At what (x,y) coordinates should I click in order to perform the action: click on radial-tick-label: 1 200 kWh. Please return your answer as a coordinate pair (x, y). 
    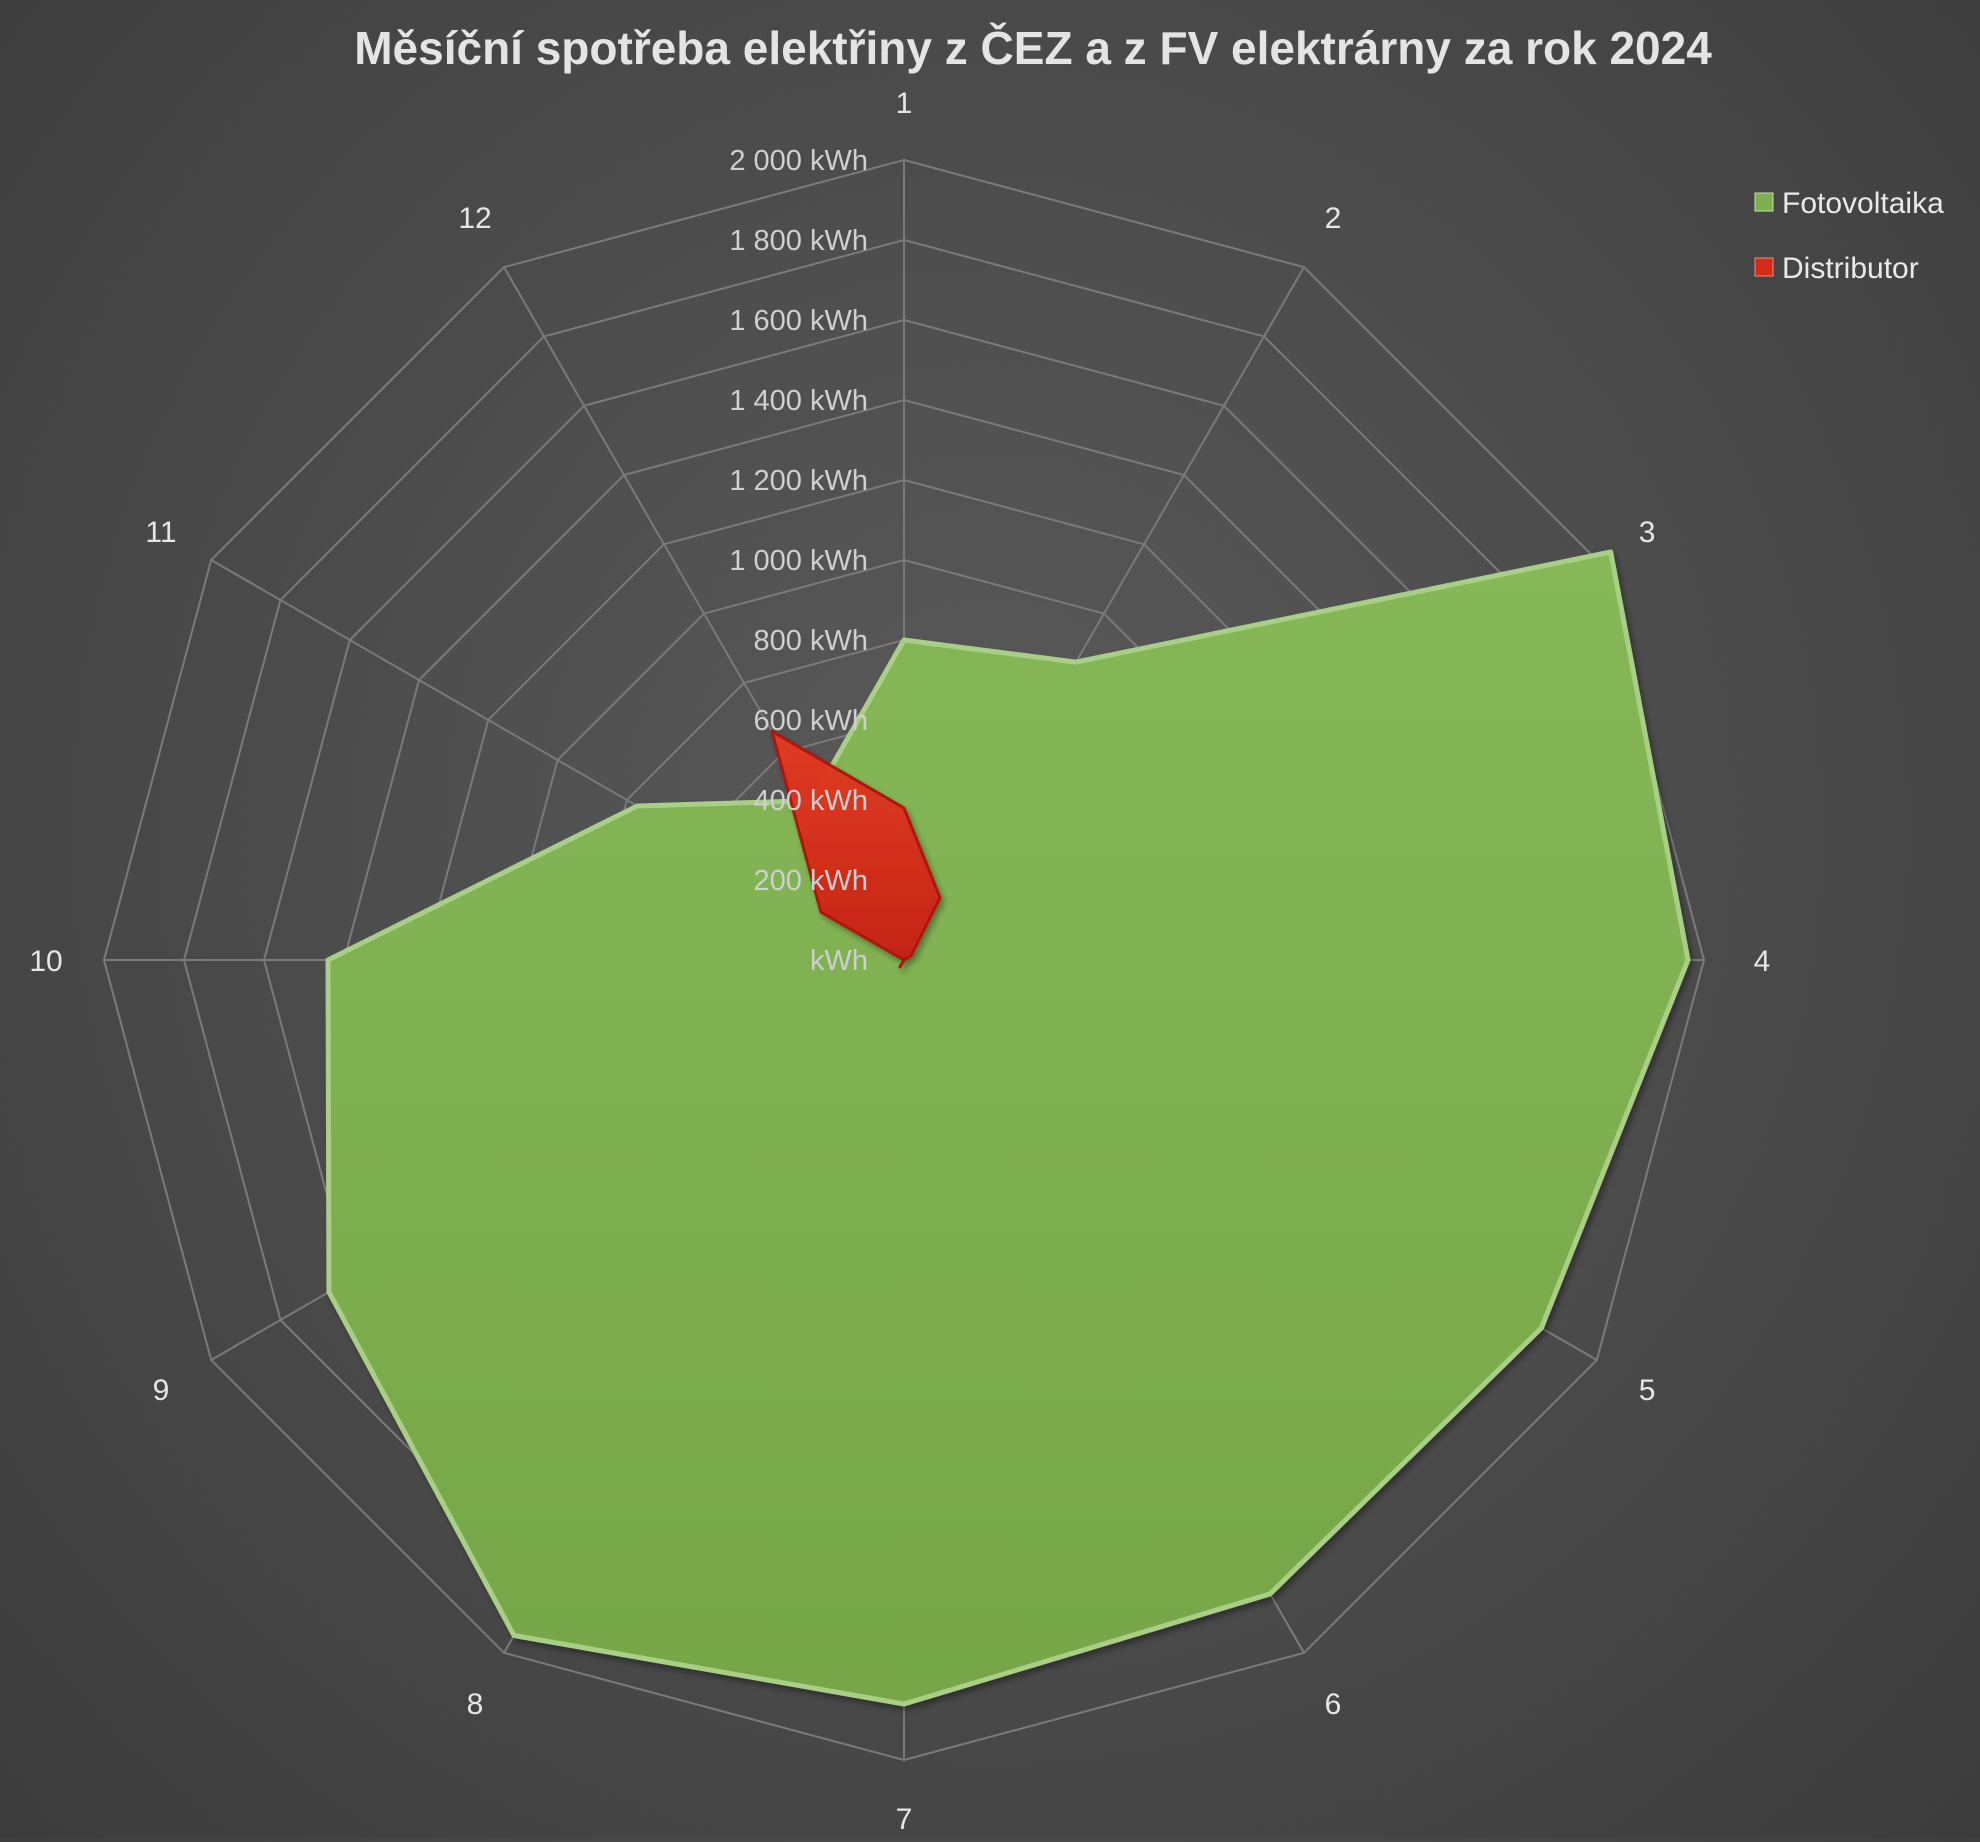
    Looking at the image, I should click on (798, 481).